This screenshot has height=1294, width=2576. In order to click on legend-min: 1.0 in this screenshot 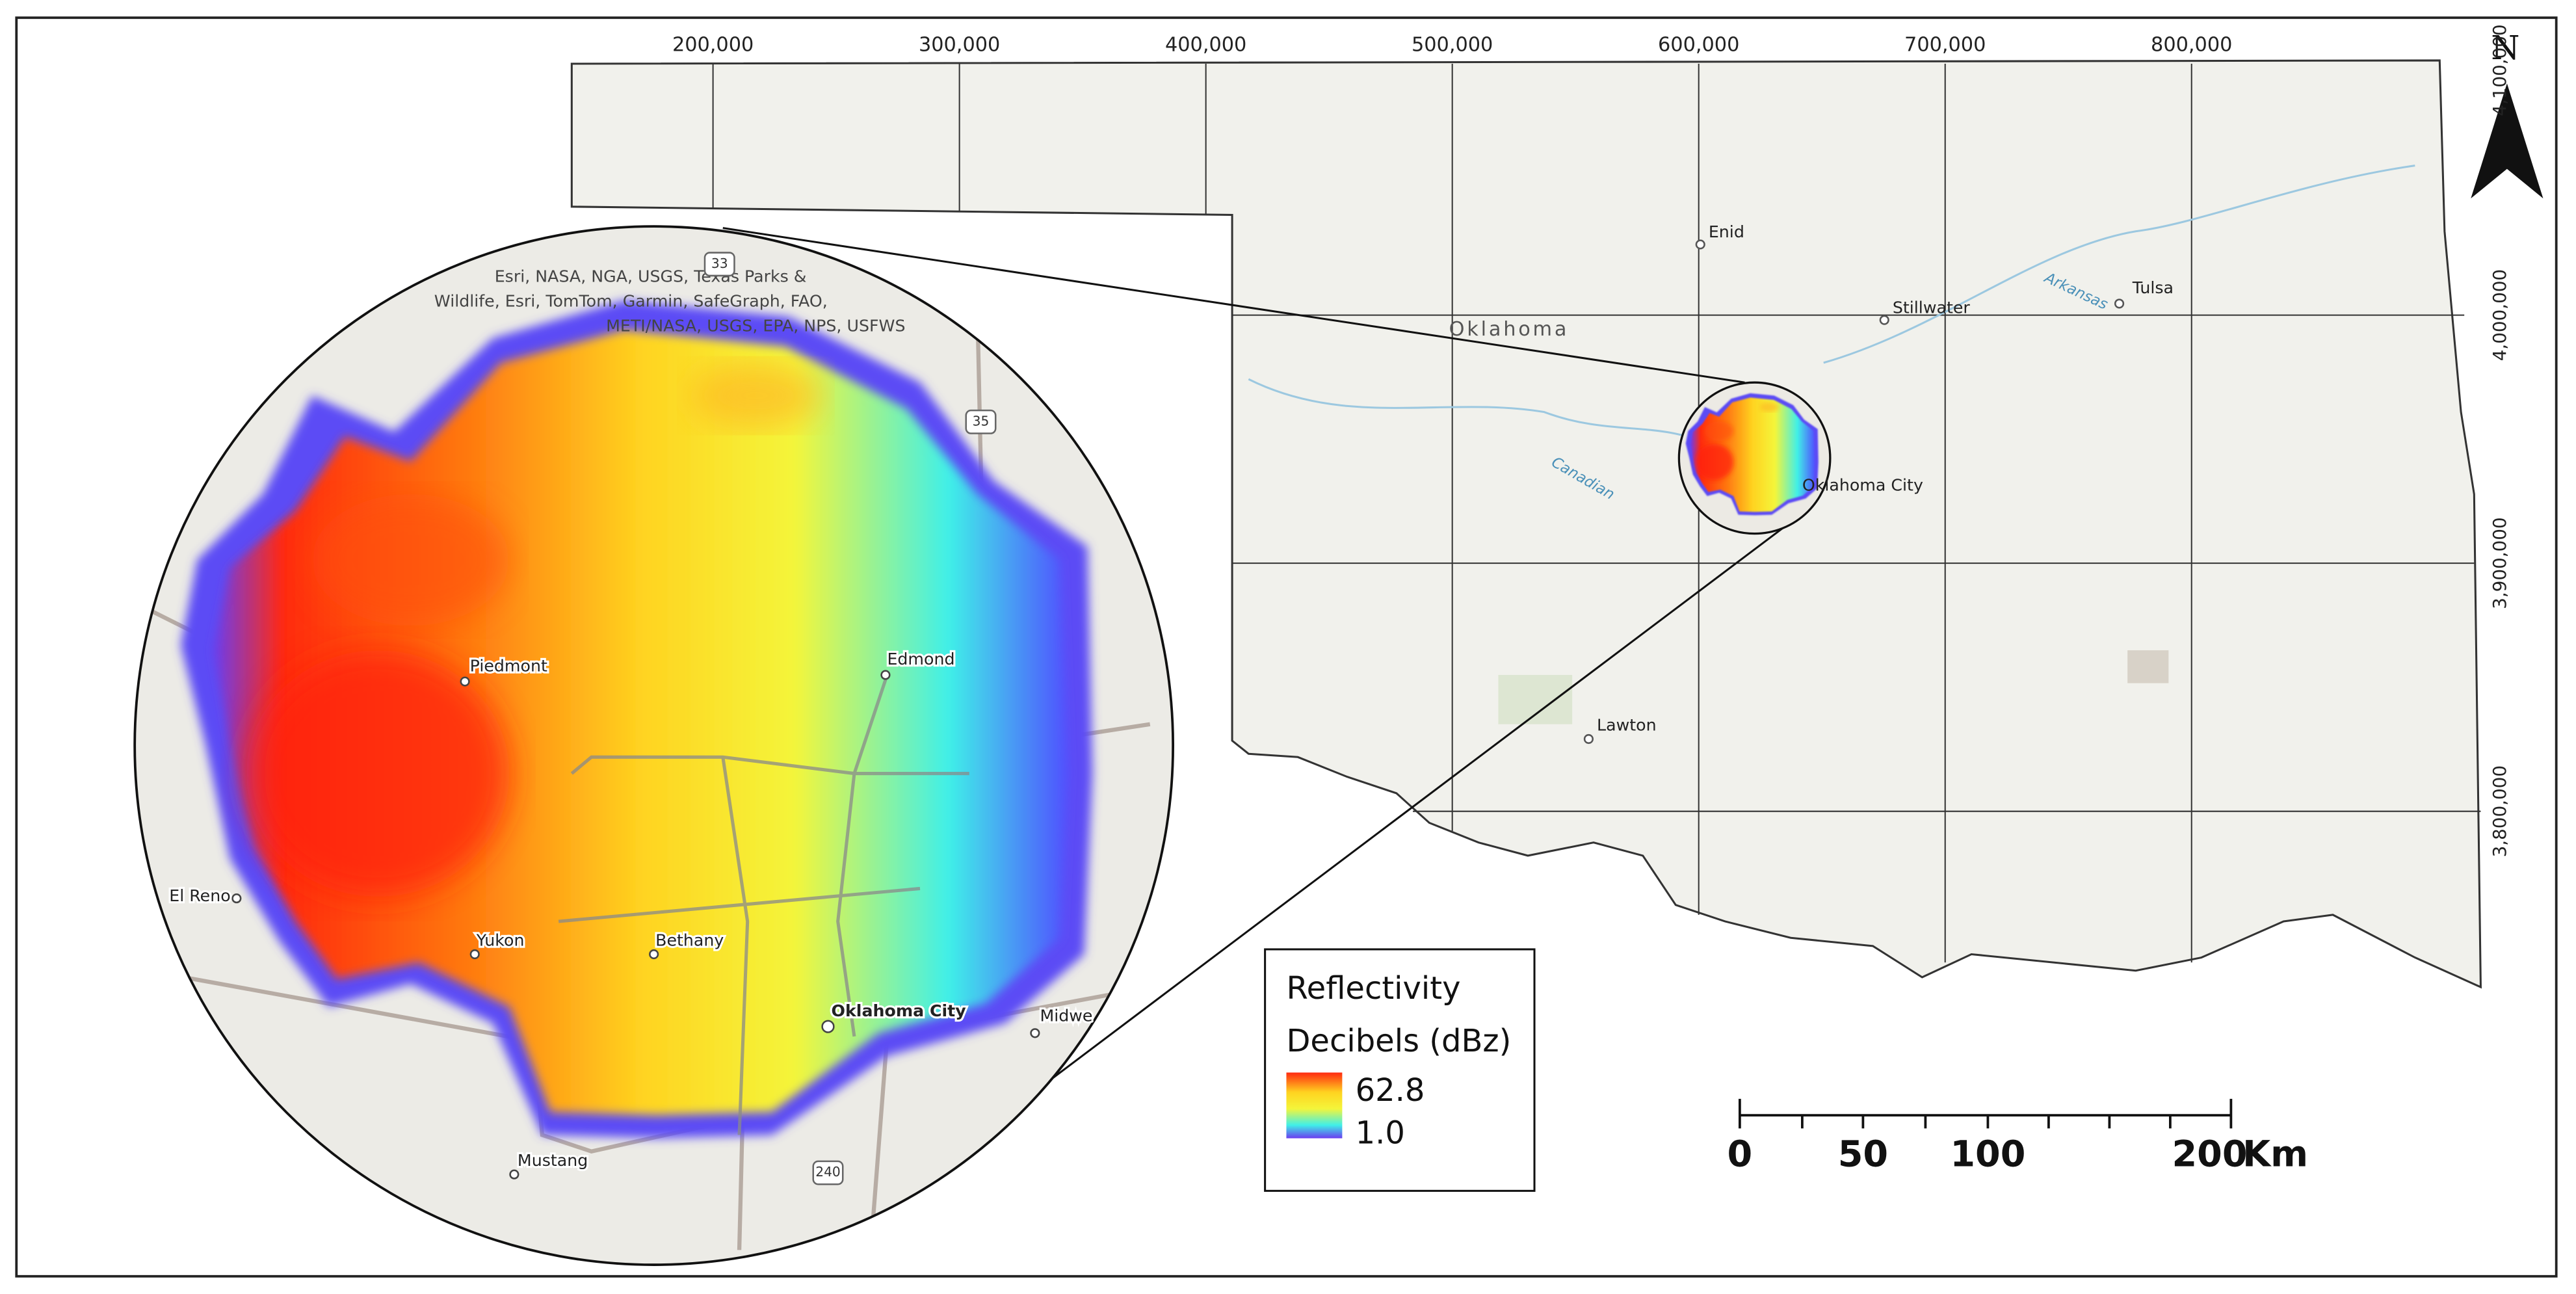, I will do `click(1380, 1133)`.